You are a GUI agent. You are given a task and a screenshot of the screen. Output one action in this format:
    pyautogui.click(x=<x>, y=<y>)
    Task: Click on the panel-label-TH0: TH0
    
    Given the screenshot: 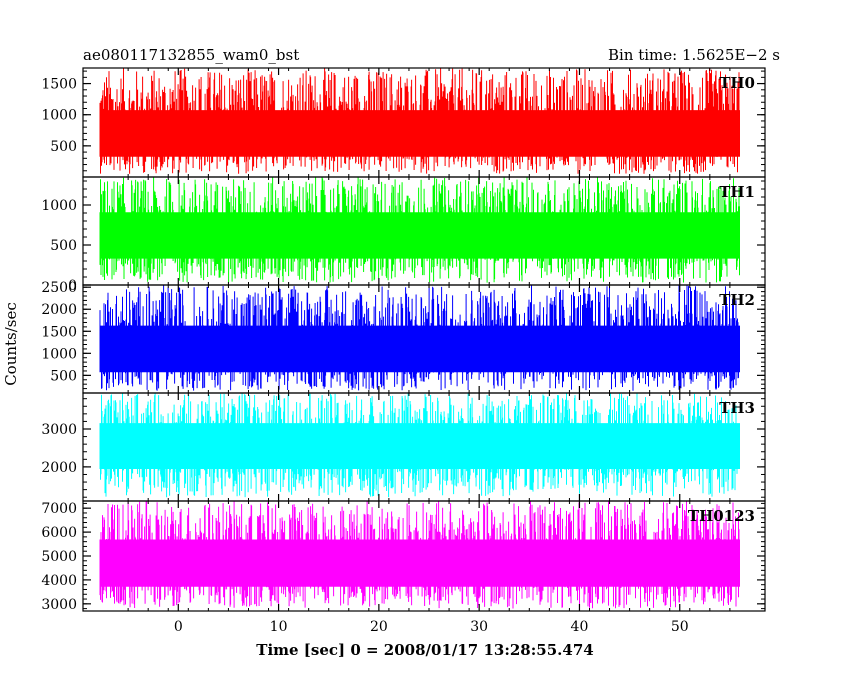 What is the action you would take?
    pyautogui.click(x=737, y=83)
    